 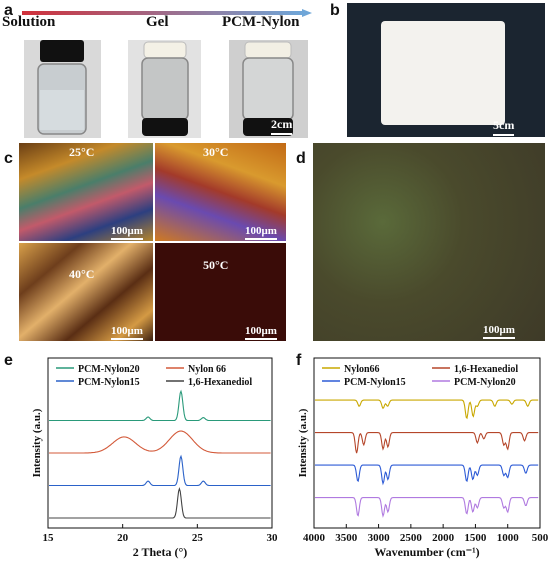 What do you see at coordinates (335, 10) in the screenshot?
I see `panel-b-label: b` at bounding box center [335, 10].